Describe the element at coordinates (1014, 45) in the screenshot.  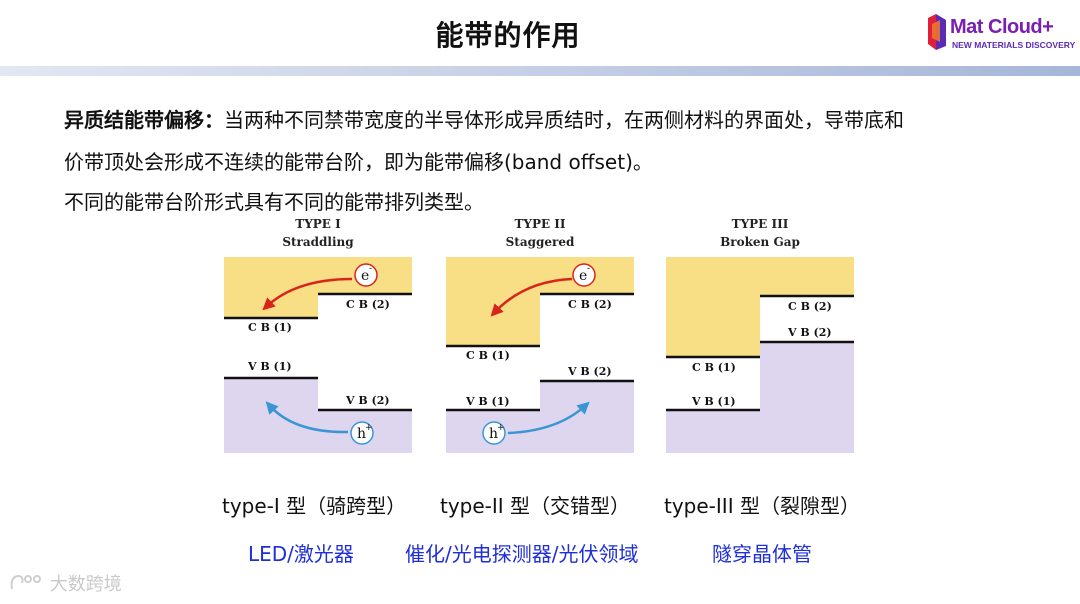
I see `logo-subtitle: NEW MATERIALS DISCOVERY` at that location.